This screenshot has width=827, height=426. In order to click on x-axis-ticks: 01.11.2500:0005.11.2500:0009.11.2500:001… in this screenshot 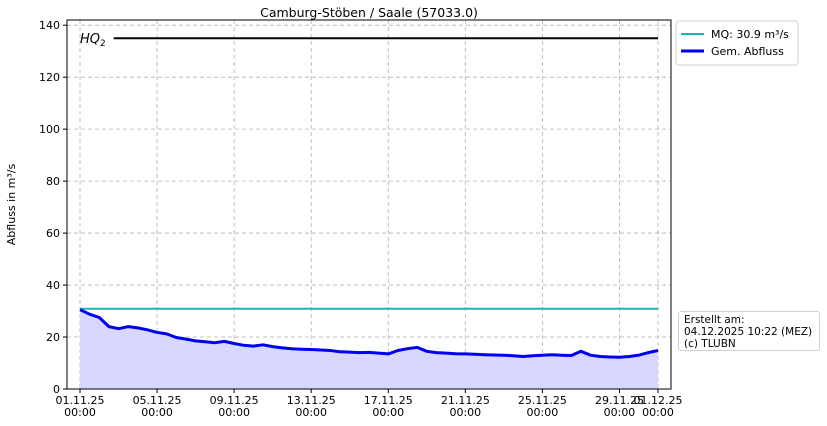, I will do `click(369, 404)`.